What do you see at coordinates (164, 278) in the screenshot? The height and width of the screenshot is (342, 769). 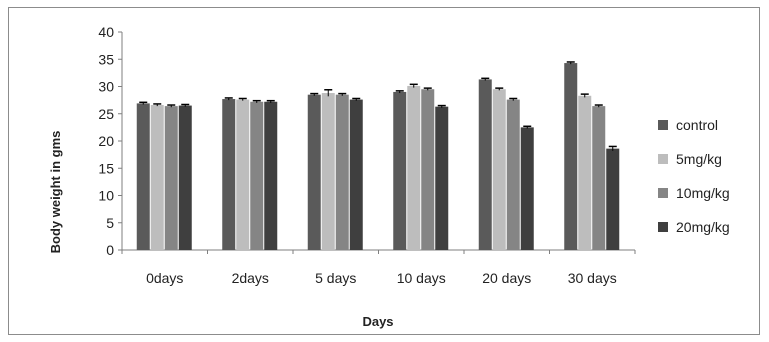 I see `x-tick-label: 0days` at bounding box center [164, 278].